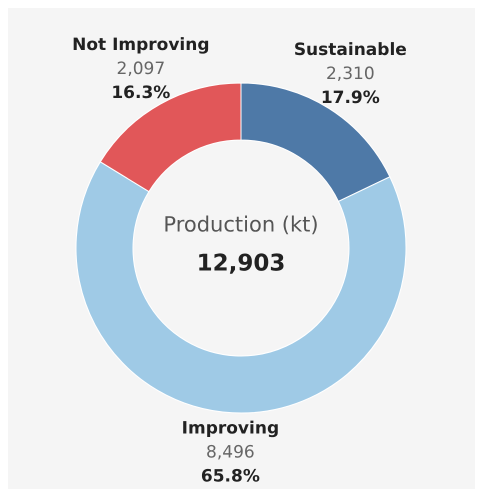 This screenshot has height=497, width=483. What do you see at coordinates (231, 428) in the screenshot?
I see `slice-label: Improving` at bounding box center [231, 428].